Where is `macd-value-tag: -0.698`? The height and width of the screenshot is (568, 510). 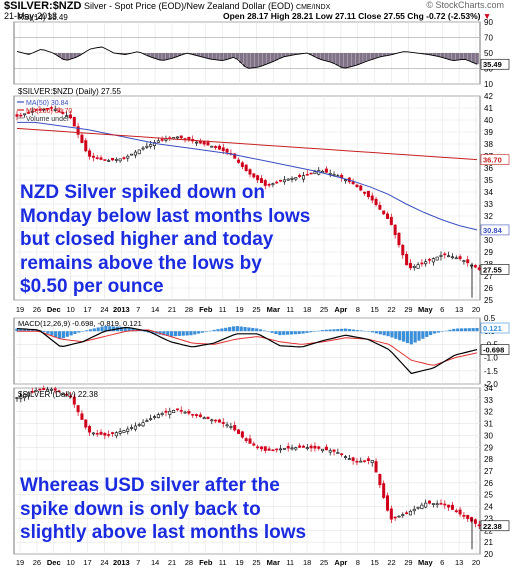
macd-value-tag: -0.698 is located at coordinates (493, 350).